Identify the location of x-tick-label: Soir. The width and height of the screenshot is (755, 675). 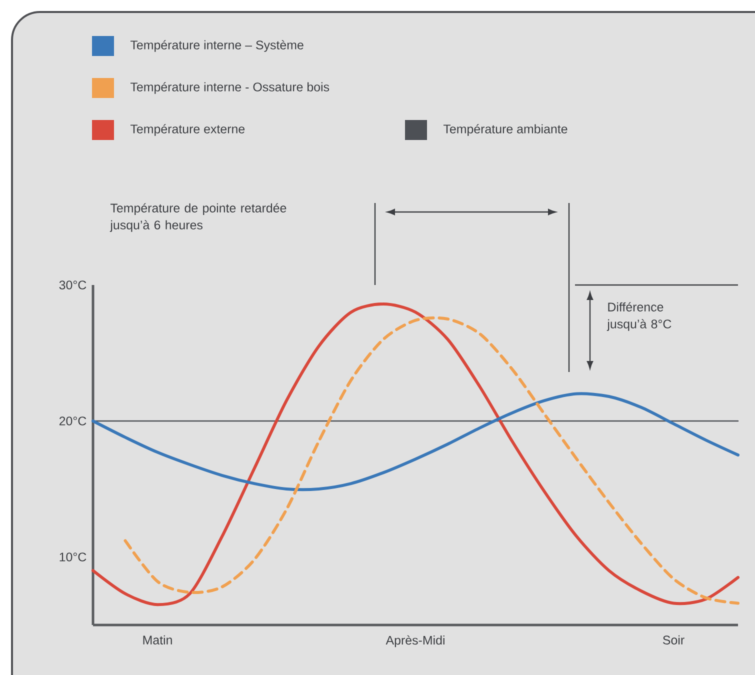
(673, 639).